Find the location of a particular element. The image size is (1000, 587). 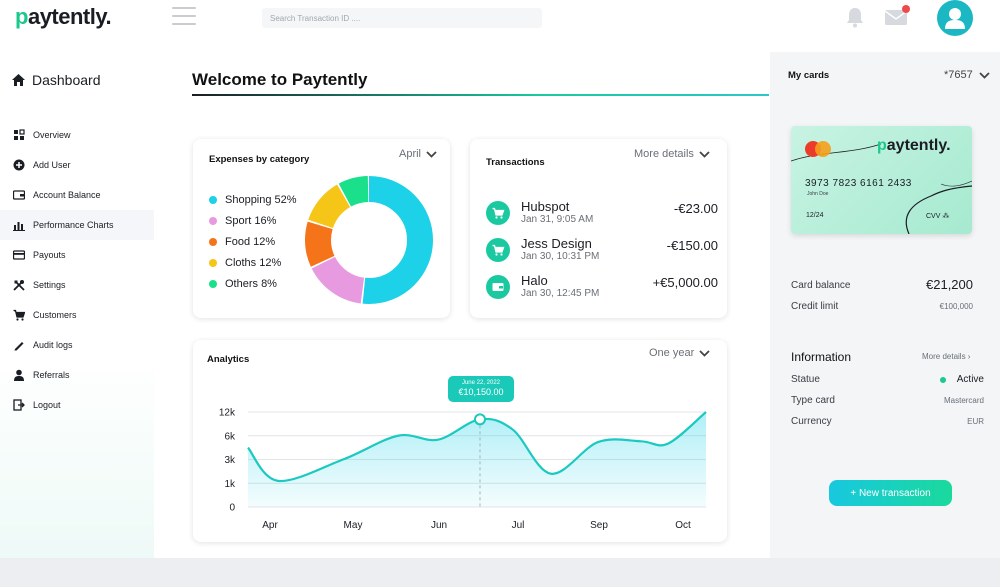

sidebar-item-label: Logout is located at coordinates (47, 405).